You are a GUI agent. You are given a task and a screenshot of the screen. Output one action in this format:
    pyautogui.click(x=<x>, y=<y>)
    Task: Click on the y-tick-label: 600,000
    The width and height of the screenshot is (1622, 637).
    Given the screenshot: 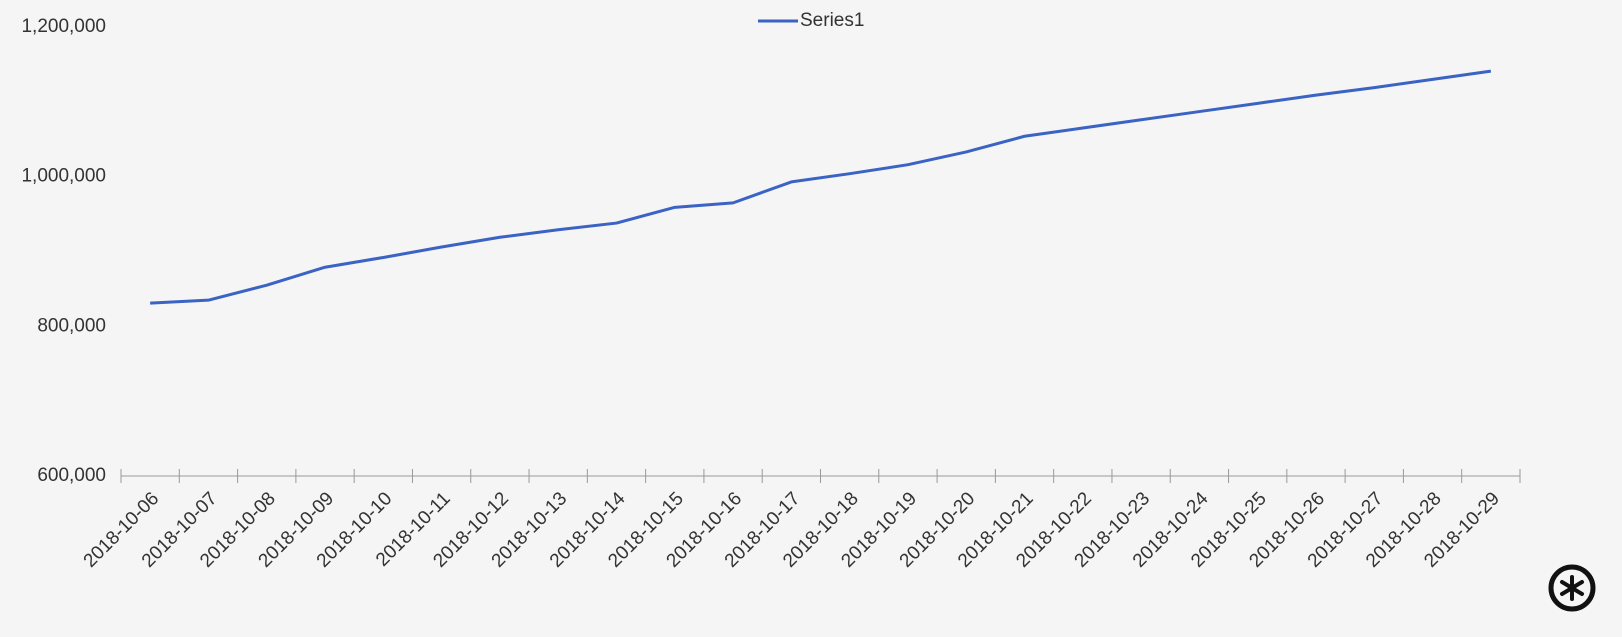 What is the action you would take?
    pyautogui.click(x=71, y=475)
    